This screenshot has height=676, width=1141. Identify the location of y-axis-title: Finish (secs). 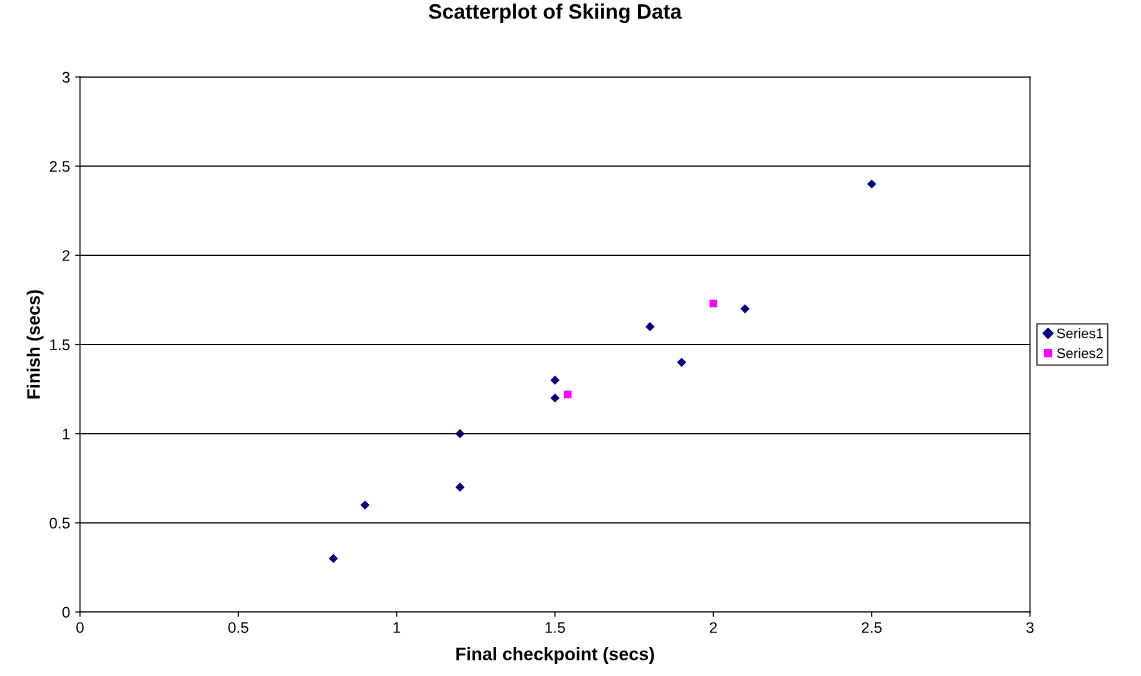
(35, 344).